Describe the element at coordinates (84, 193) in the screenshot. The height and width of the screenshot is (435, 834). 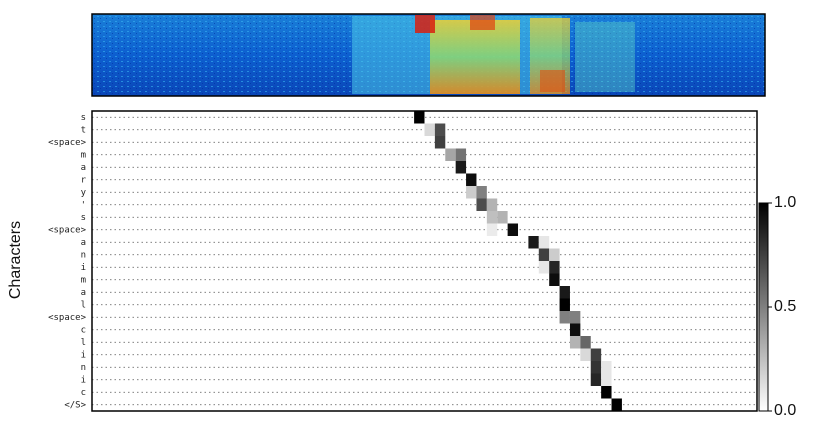
I see `y-tick-label: y` at that location.